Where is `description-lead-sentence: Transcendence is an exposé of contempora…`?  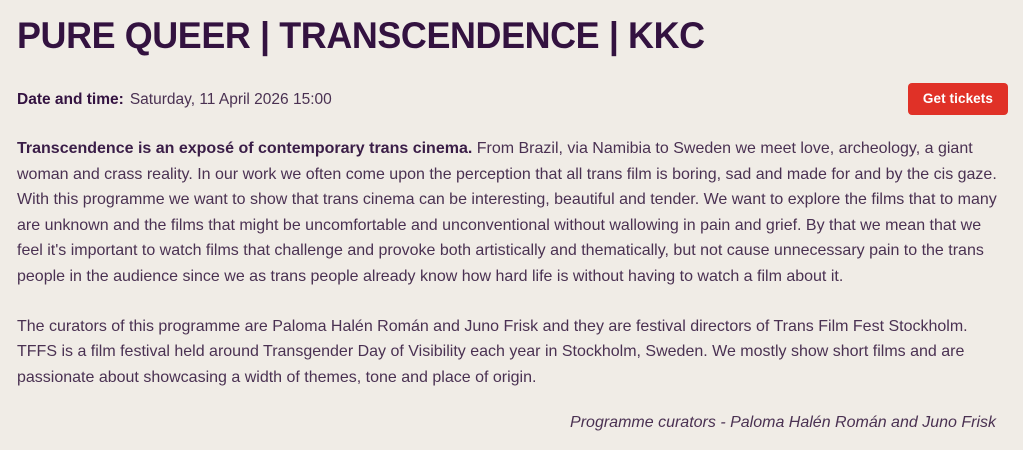
description-lead-sentence: Transcendence is an exposé of contempora… is located at coordinates (245, 148).